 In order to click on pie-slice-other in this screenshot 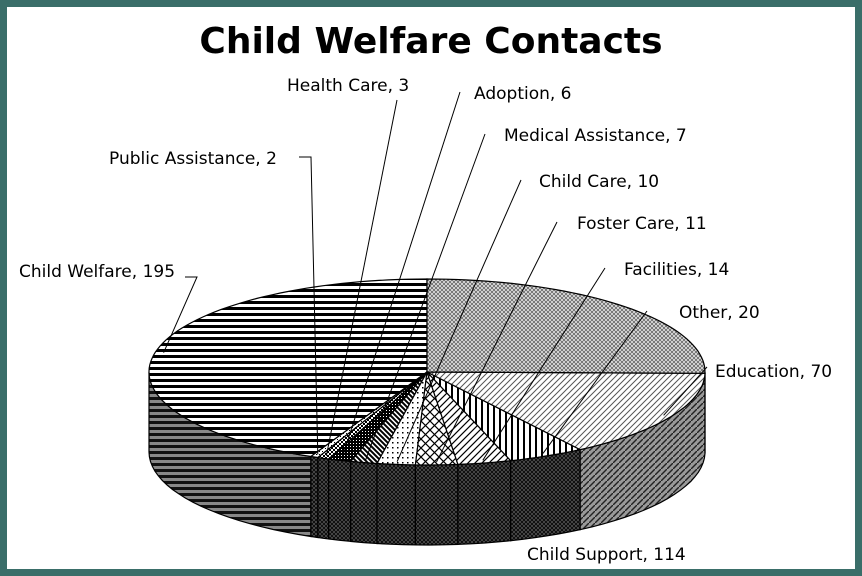, I will do `click(504, 416)`.